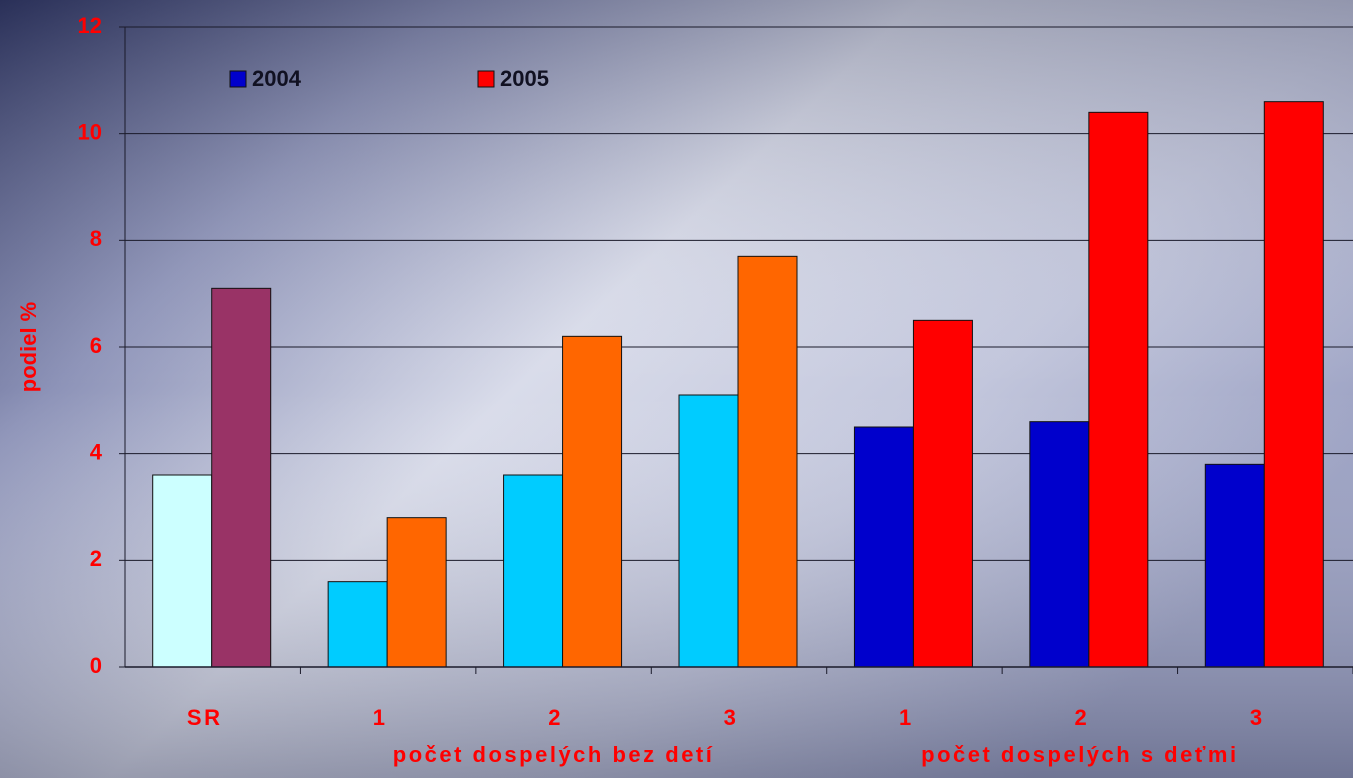  What do you see at coordinates (1079, 754) in the screenshot?
I see `group-label: počet dospelých s deťmi` at bounding box center [1079, 754].